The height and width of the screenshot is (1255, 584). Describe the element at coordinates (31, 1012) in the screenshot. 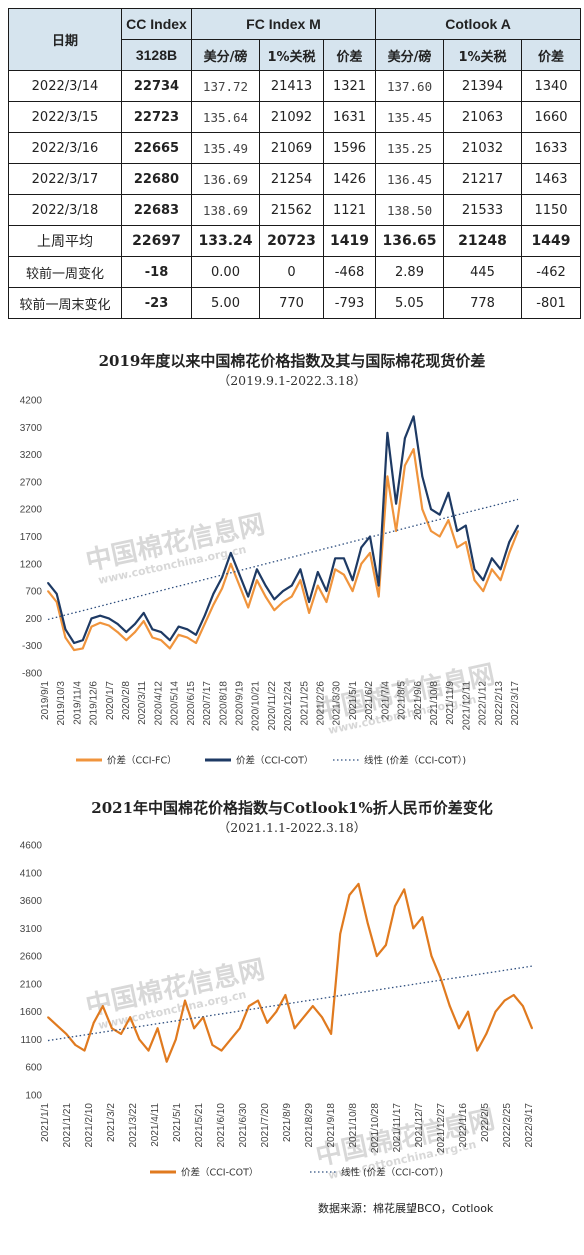

I see `y-tick-label: 1600` at that location.